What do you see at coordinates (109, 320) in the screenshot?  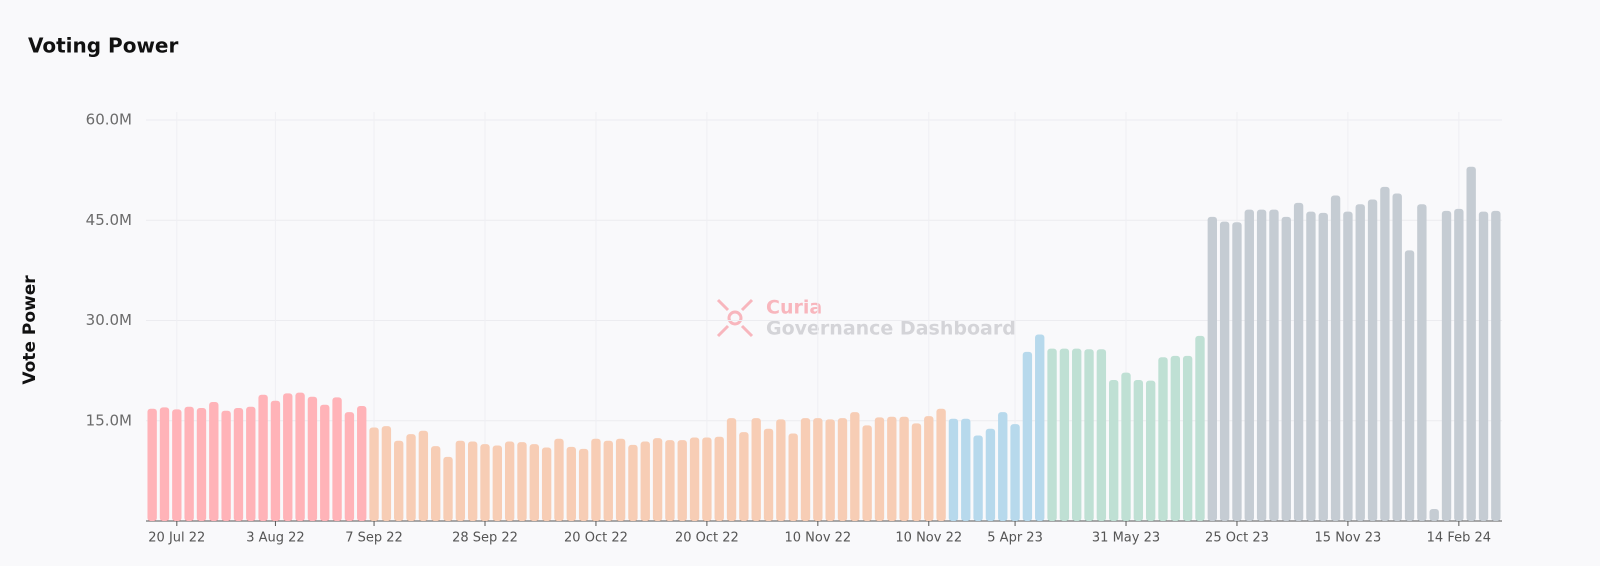 I see `y-tick-label: 30.0M` at bounding box center [109, 320].